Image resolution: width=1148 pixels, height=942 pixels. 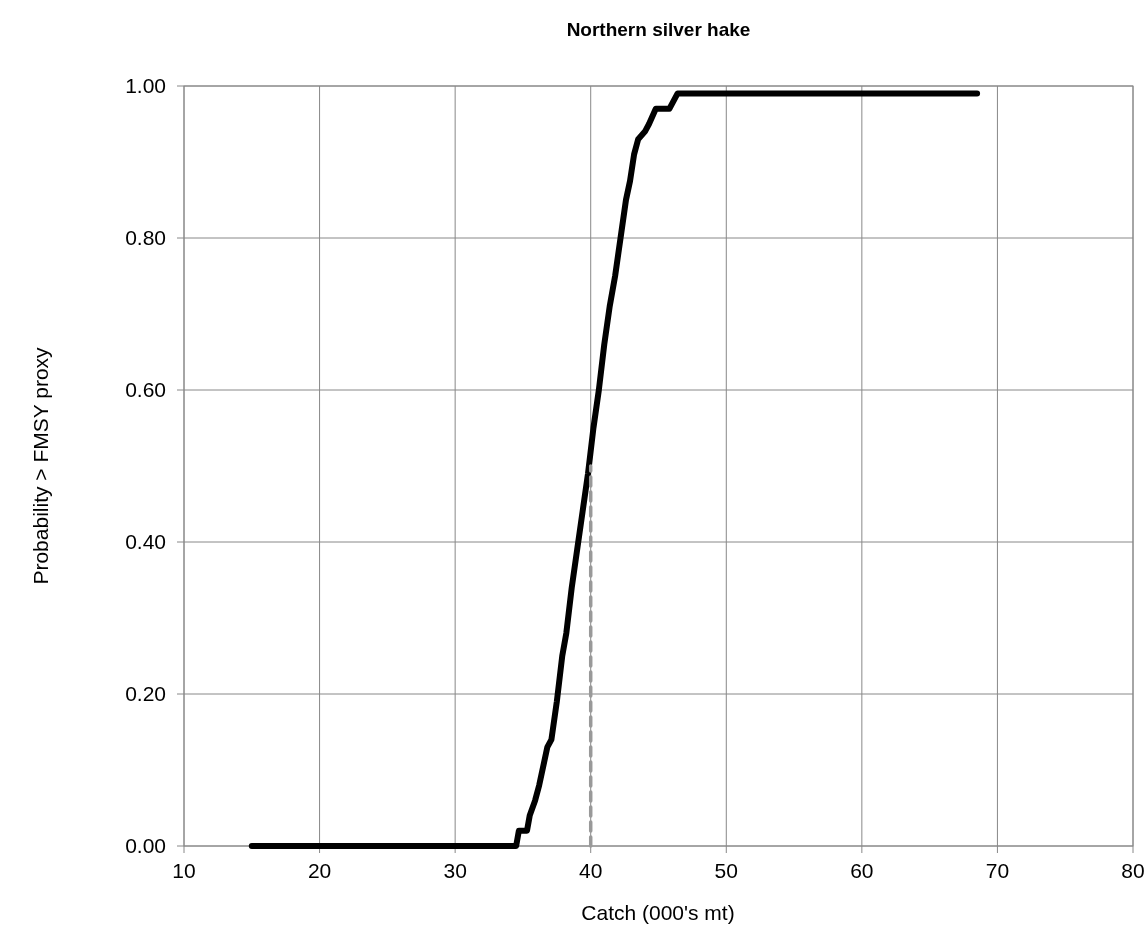 What do you see at coordinates (1133, 870) in the screenshot?
I see `x-tick-label: 80` at bounding box center [1133, 870].